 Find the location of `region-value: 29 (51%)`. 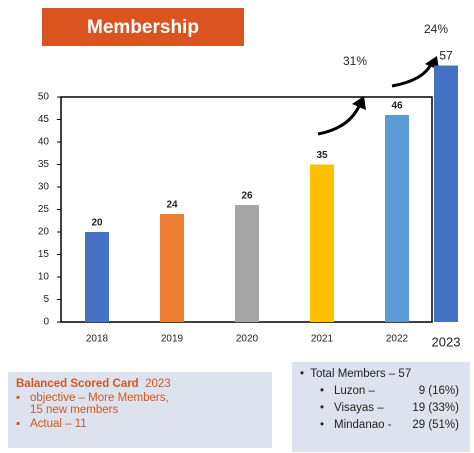

region-value: 29 (51%) is located at coordinates (435, 425).